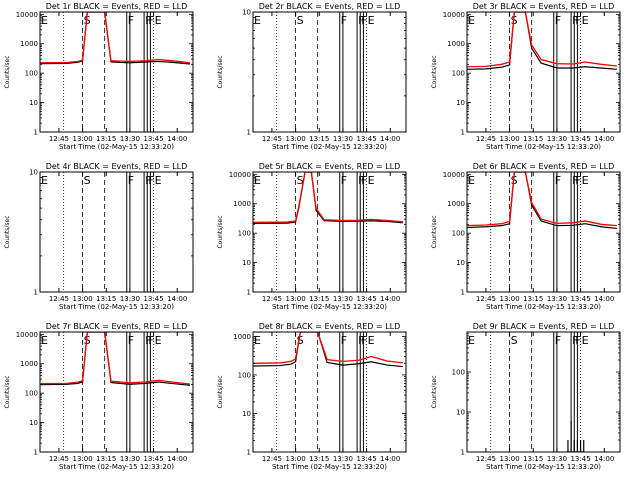 Image resolution: width=640 pixels, height=480 pixels. I want to click on panel-title: Det 4r BLACK = Events, RED = LLD, so click(117, 166).